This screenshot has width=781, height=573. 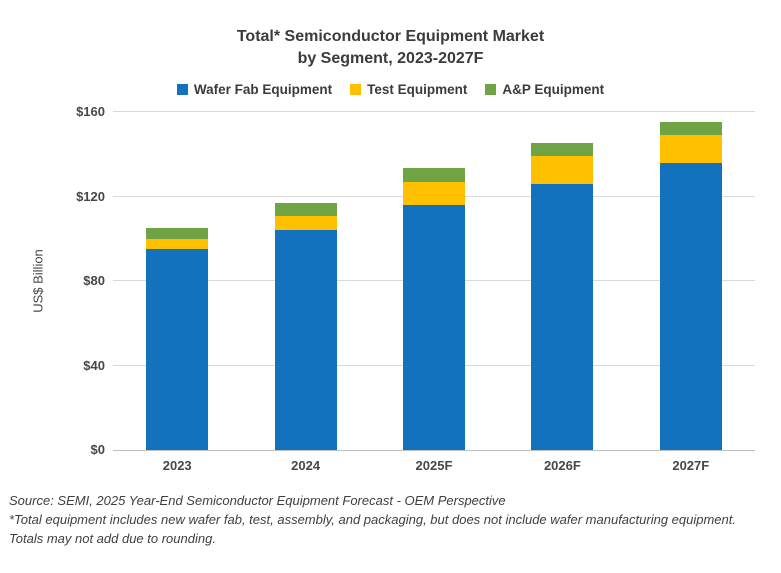 What do you see at coordinates (433, 327) in the screenshot?
I see `bar-segment-2025F-wafer-fab-equipment` at bounding box center [433, 327].